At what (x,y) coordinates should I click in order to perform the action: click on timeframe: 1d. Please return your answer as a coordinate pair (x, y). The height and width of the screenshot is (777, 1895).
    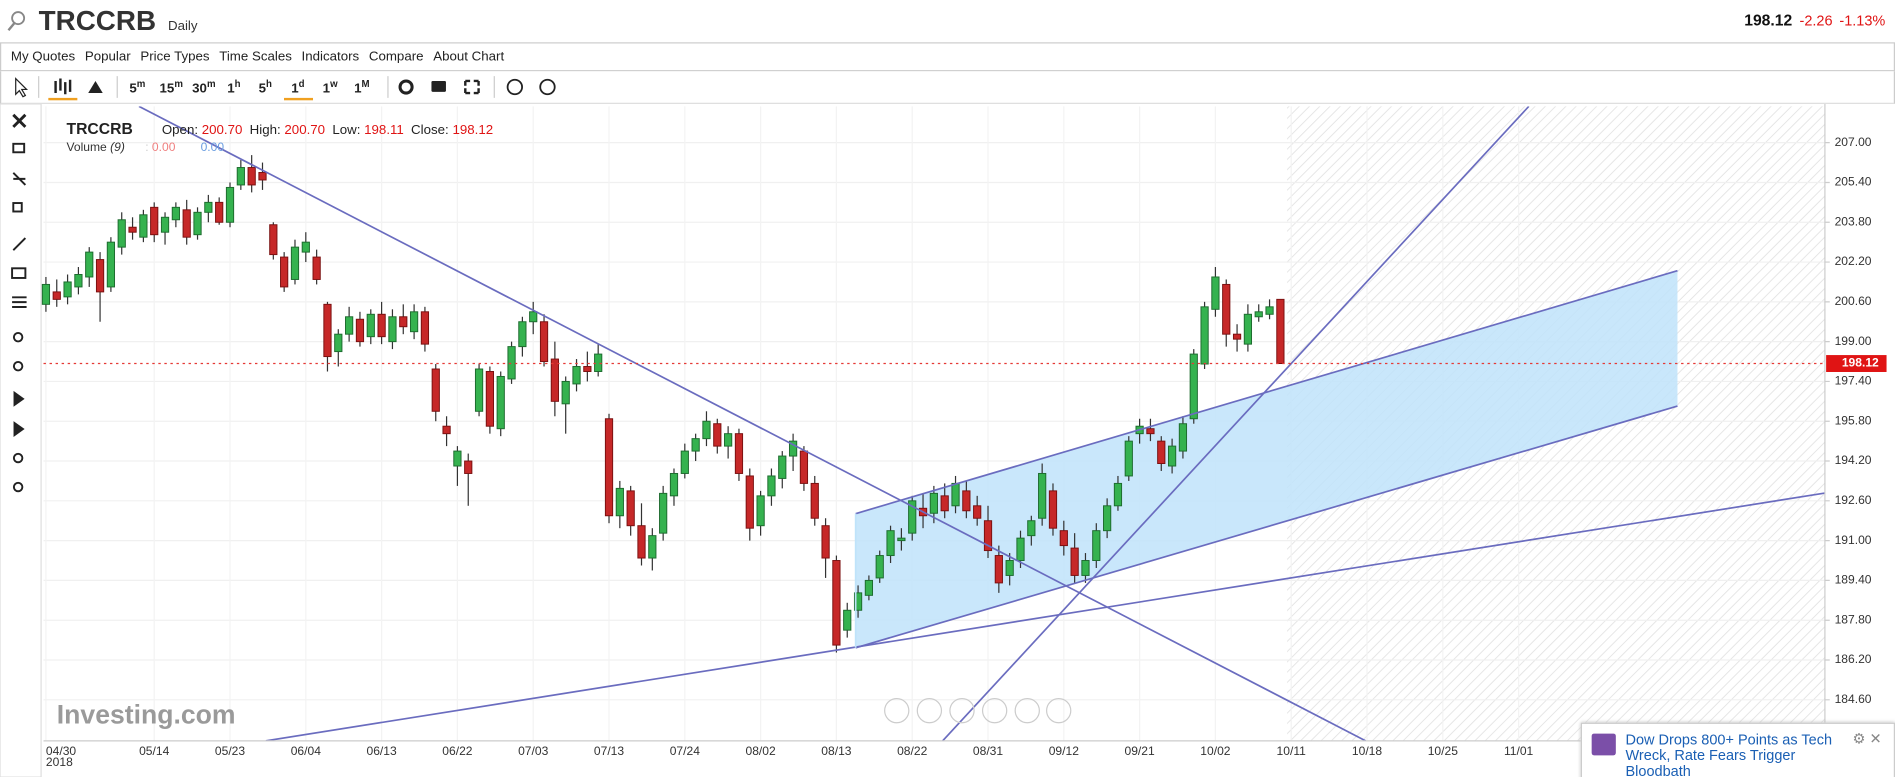
    Looking at the image, I should click on (297, 88).